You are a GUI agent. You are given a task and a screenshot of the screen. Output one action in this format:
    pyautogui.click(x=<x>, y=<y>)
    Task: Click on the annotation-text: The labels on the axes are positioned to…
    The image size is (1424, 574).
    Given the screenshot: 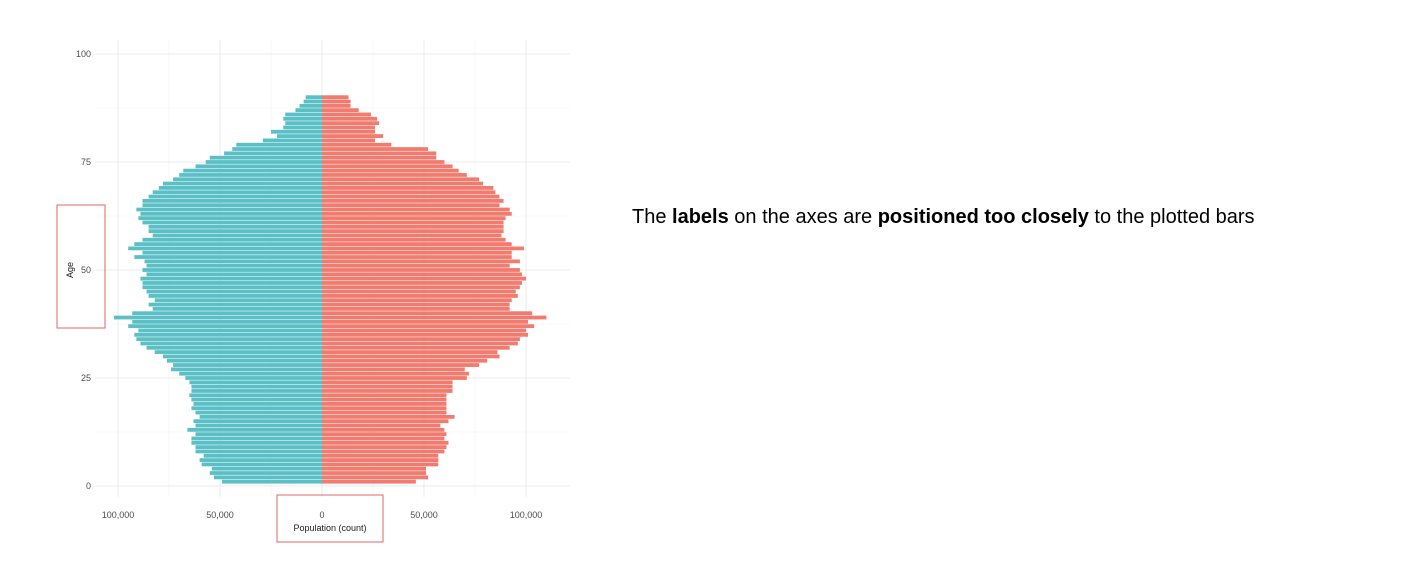 What is the action you would take?
    pyautogui.click(x=1022, y=217)
    